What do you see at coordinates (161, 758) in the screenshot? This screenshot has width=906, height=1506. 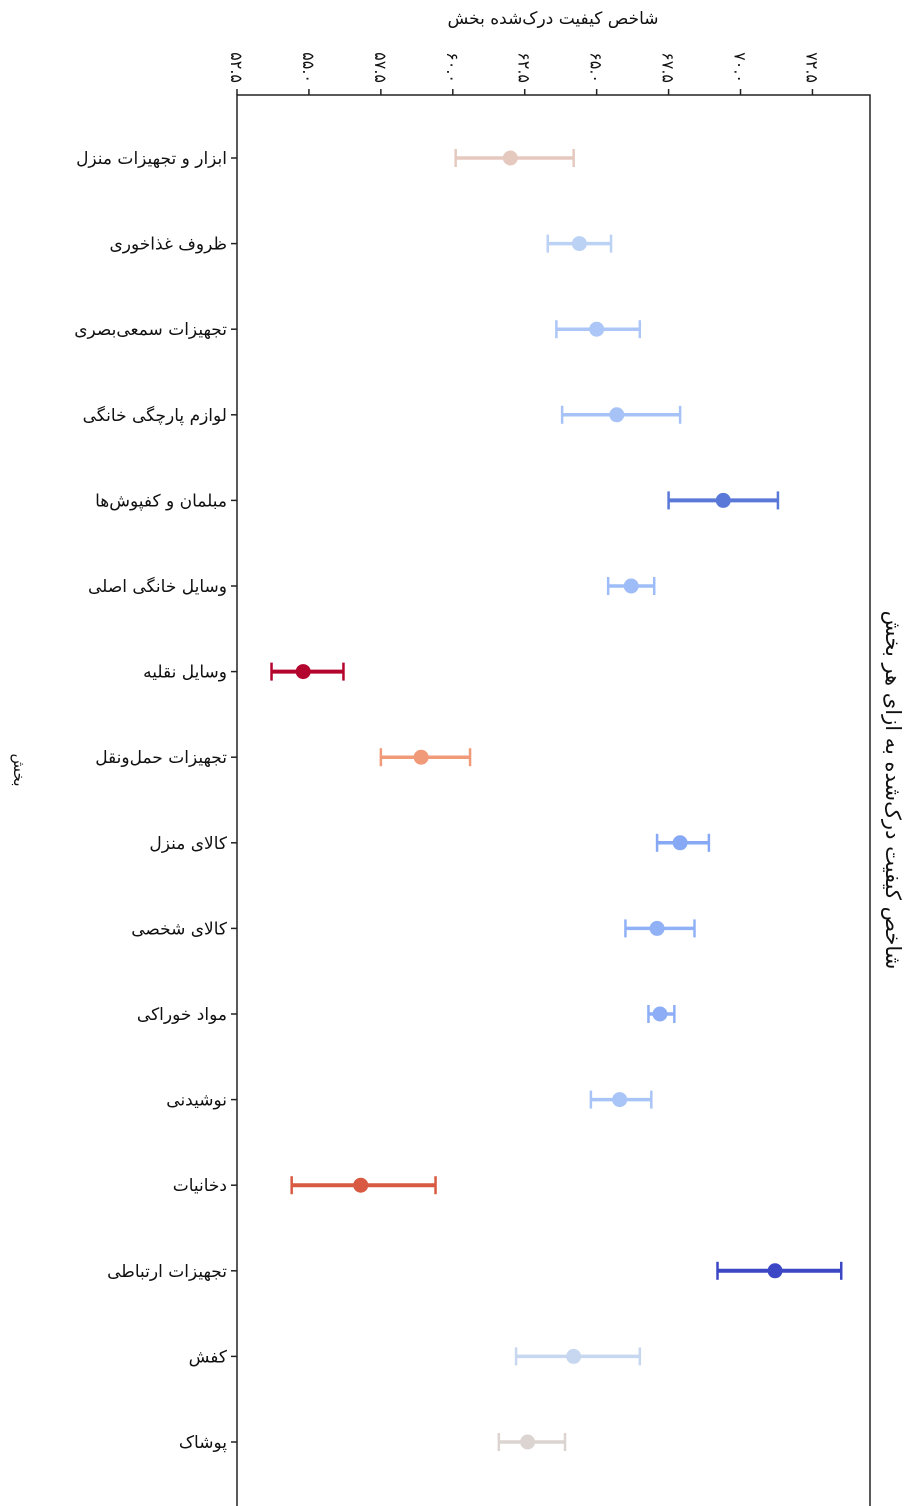 I see `category-label: تجهیزات حمل‌ونقل` at bounding box center [161, 758].